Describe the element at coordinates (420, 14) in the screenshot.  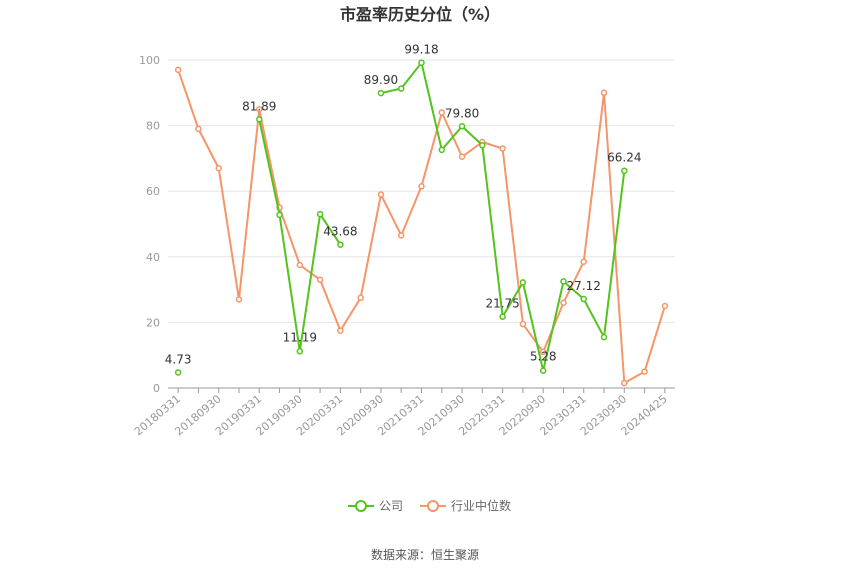
I see `chart-title: 市盈率历史分位（%）` at that location.